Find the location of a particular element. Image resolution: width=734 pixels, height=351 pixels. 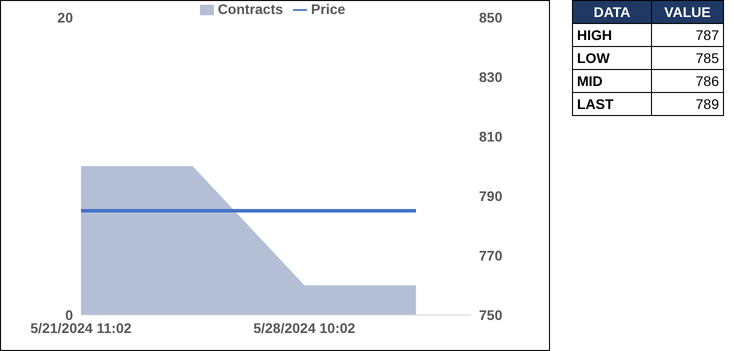

data-label: 787 is located at coordinates (688, 35).